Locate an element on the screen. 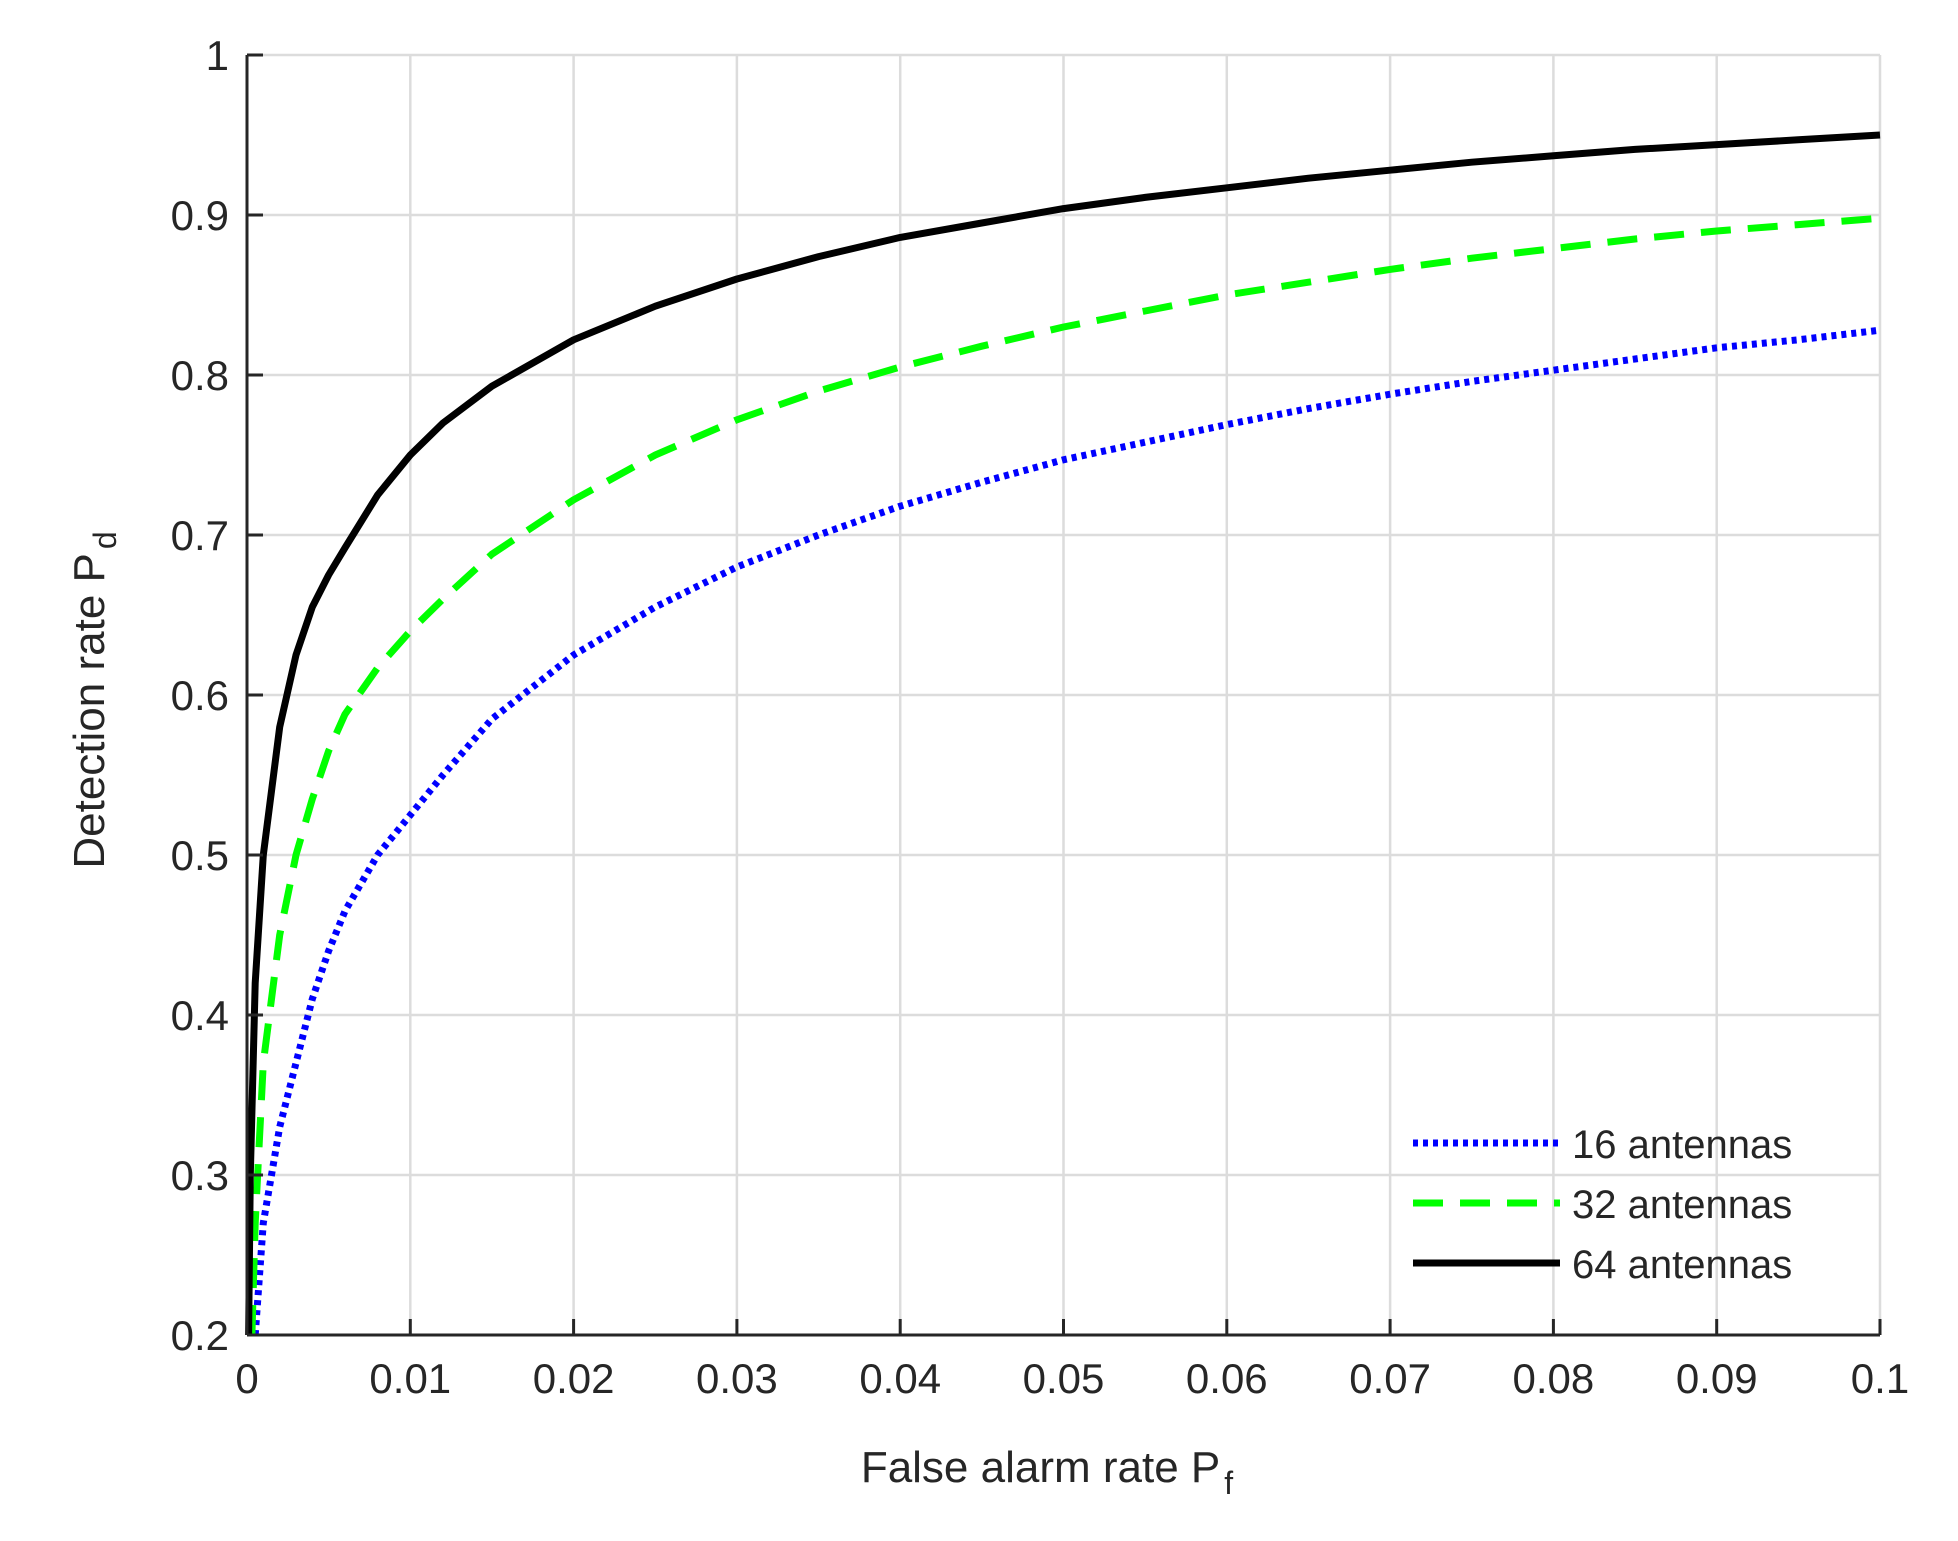 Image resolution: width=1958 pixels, height=1541 pixels. y-tick-label: 0.7 is located at coordinates (200, 535).